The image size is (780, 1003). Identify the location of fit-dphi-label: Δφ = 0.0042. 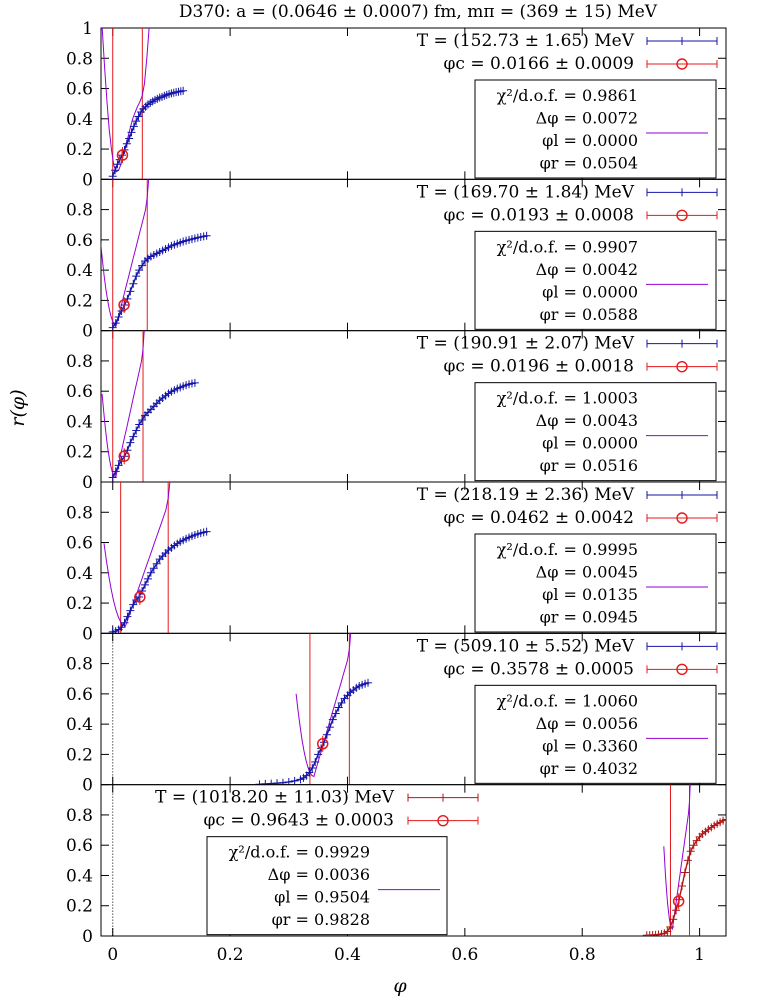
(587, 269).